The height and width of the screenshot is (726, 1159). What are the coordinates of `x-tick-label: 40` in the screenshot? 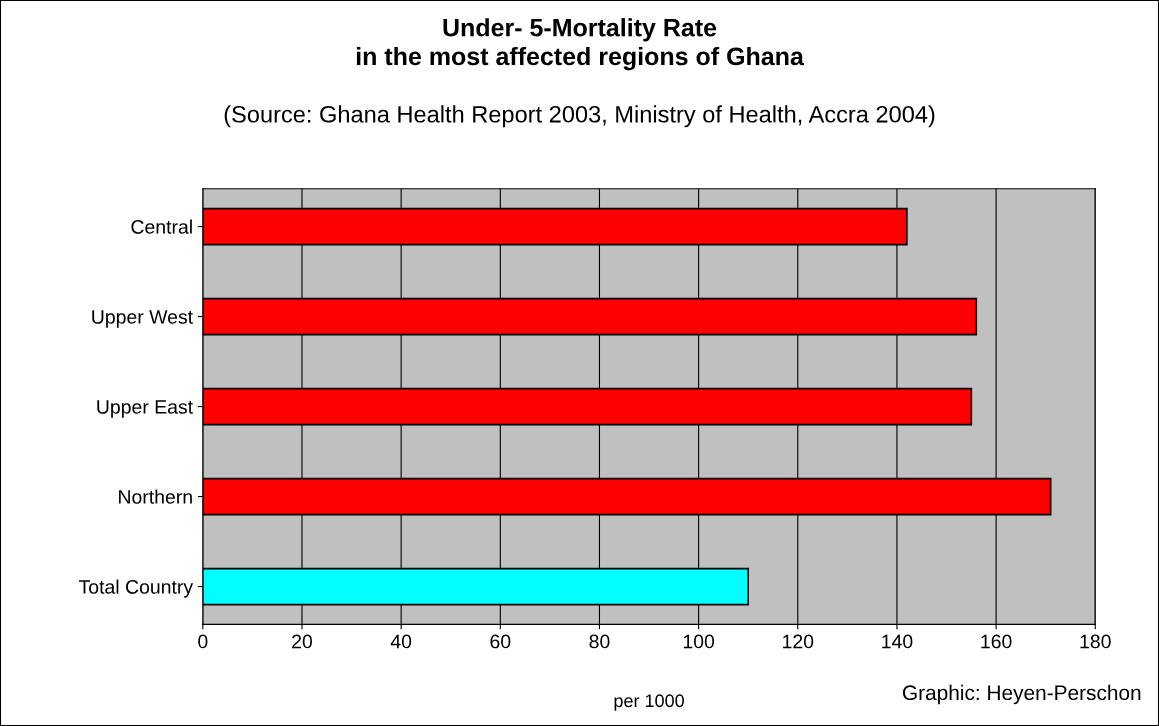 It's located at (401, 641).